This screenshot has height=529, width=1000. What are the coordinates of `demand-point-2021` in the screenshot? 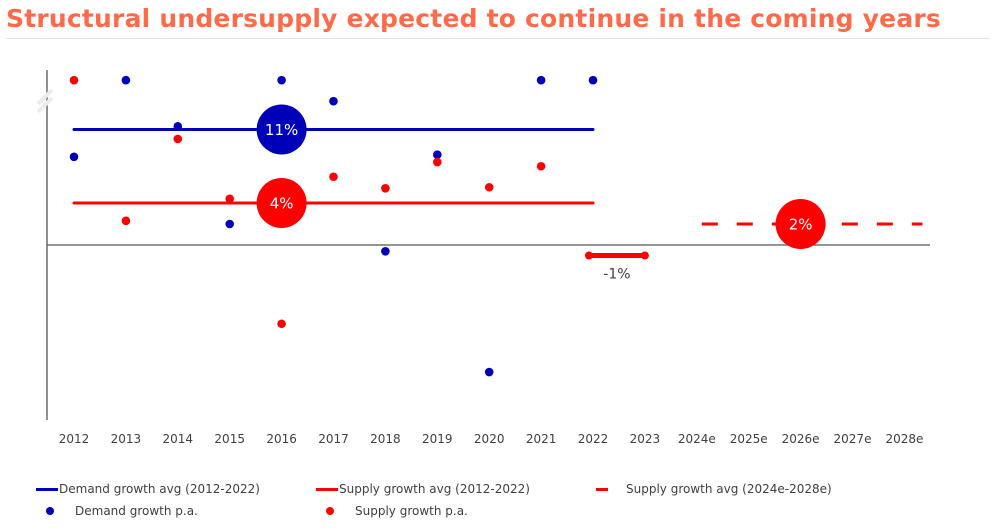 It's located at (541, 80).